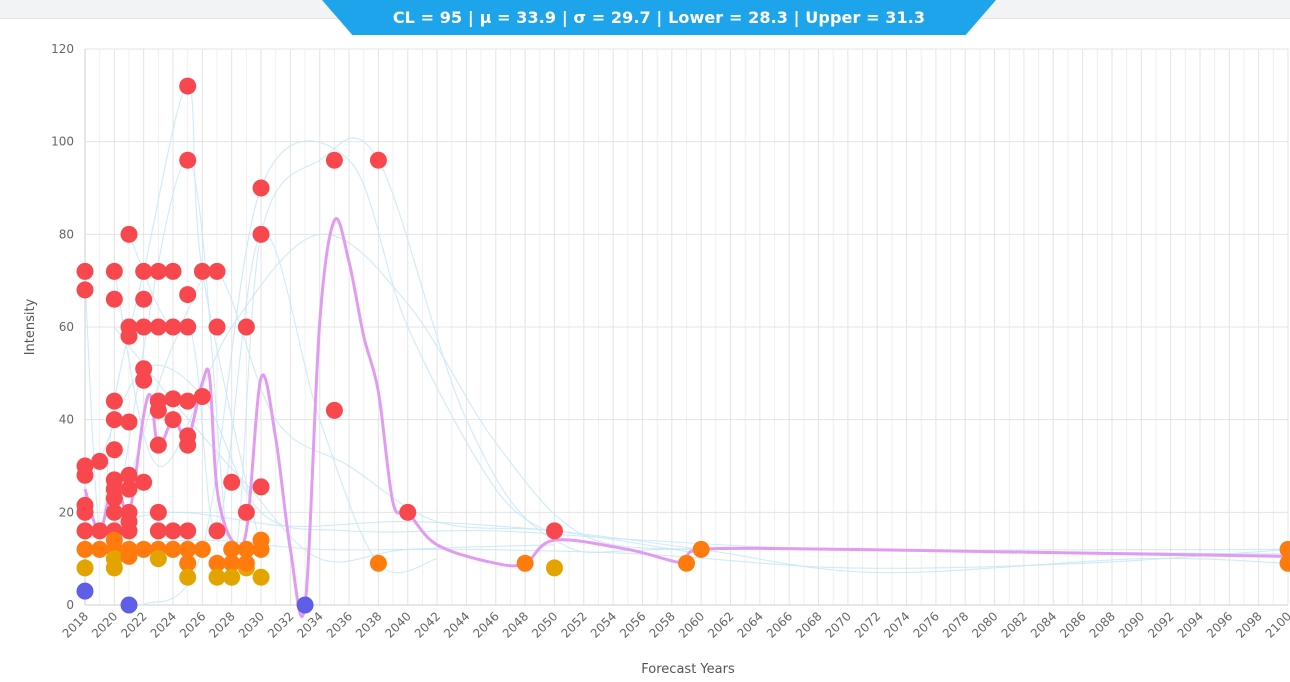  What do you see at coordinates (632, 624) in the screenshot?
I see `x-tick-label: 2056` at bounding box center [632, 624].